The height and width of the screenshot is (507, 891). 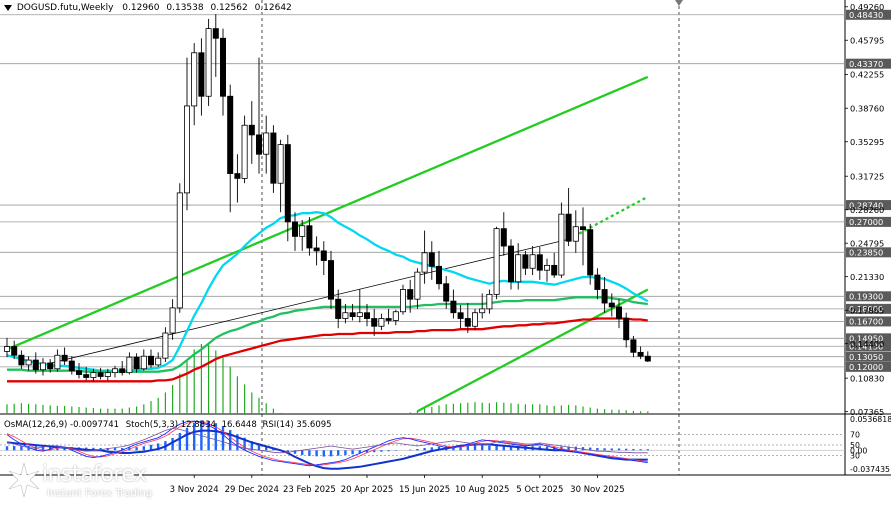 I want to click on subwindow-label: 30, so click(x=855, y=455).